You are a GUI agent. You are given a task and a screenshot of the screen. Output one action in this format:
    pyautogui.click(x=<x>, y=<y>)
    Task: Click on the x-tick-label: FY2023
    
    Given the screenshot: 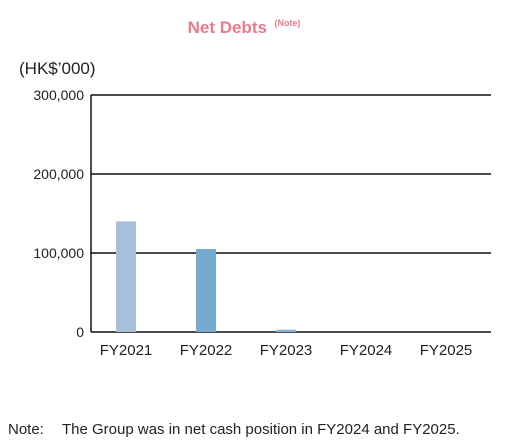 What is the action you would take?
    pyautogui.click(x=286, y=350)
    